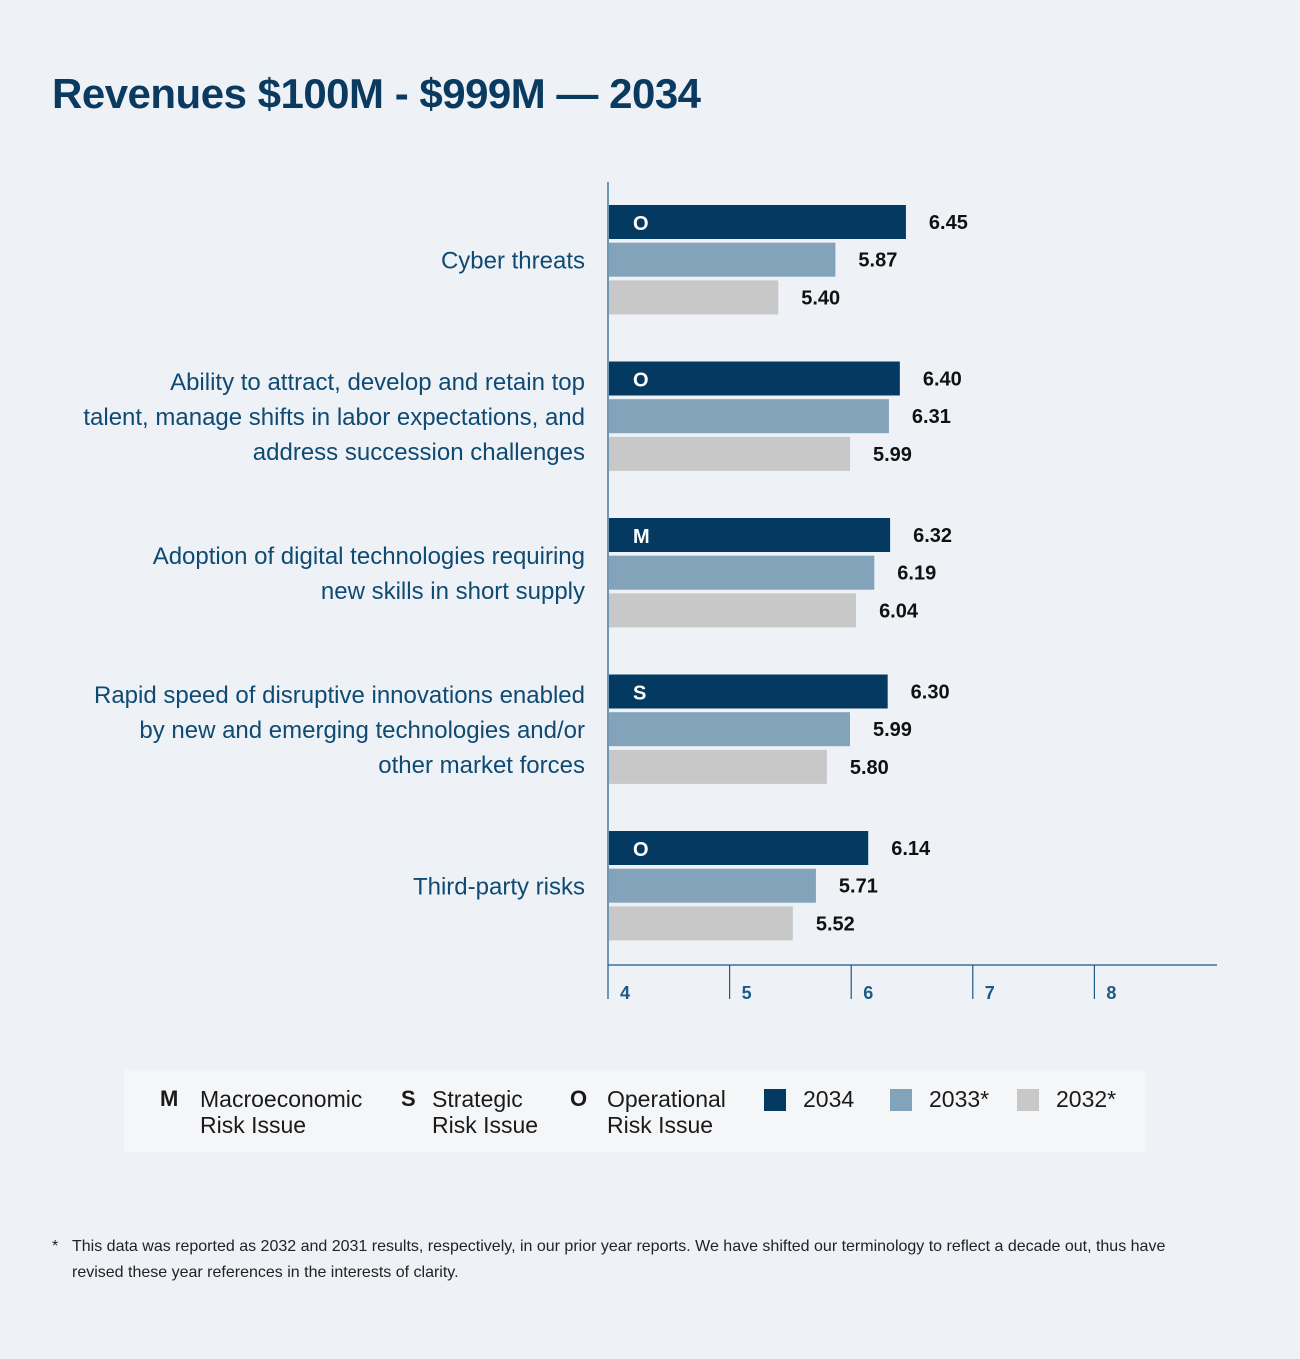 The width and height of the screenshot is (1300, 1359). What do you see at coordinates (858, 887) in the screenshot?
I see `data-label: 5.71` at bounding box center [858, 887].